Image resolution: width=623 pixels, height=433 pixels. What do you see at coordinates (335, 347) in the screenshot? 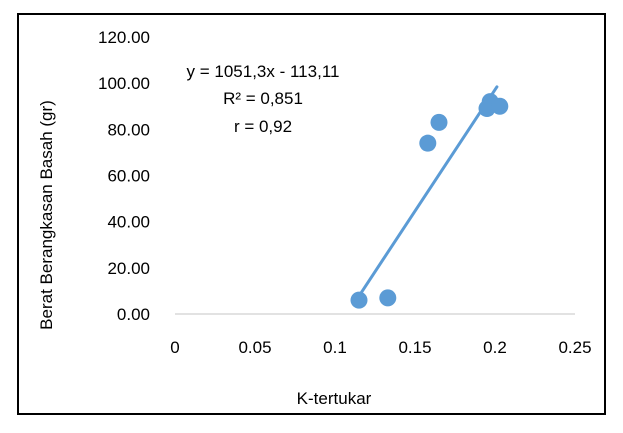
I see `x-tick-label: 0.1` at bounding box center [335, 347].